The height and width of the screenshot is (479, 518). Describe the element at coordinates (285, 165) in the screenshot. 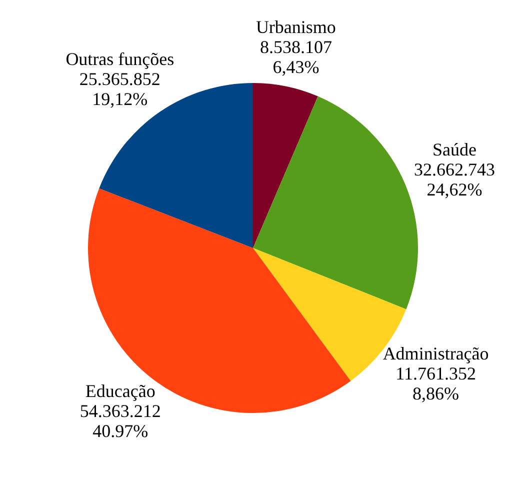

I see `pie-slice` at that location.